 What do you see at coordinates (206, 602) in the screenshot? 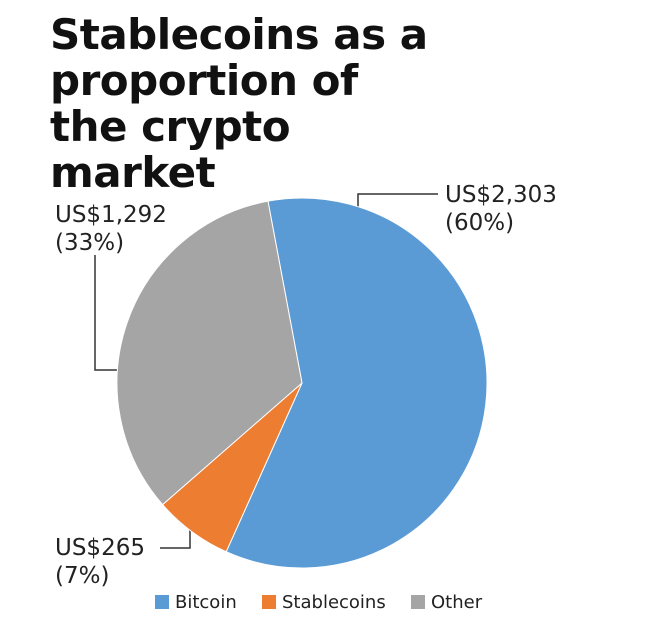
I see `legend-label: Bitcoin` at bounding box center [206, 602].